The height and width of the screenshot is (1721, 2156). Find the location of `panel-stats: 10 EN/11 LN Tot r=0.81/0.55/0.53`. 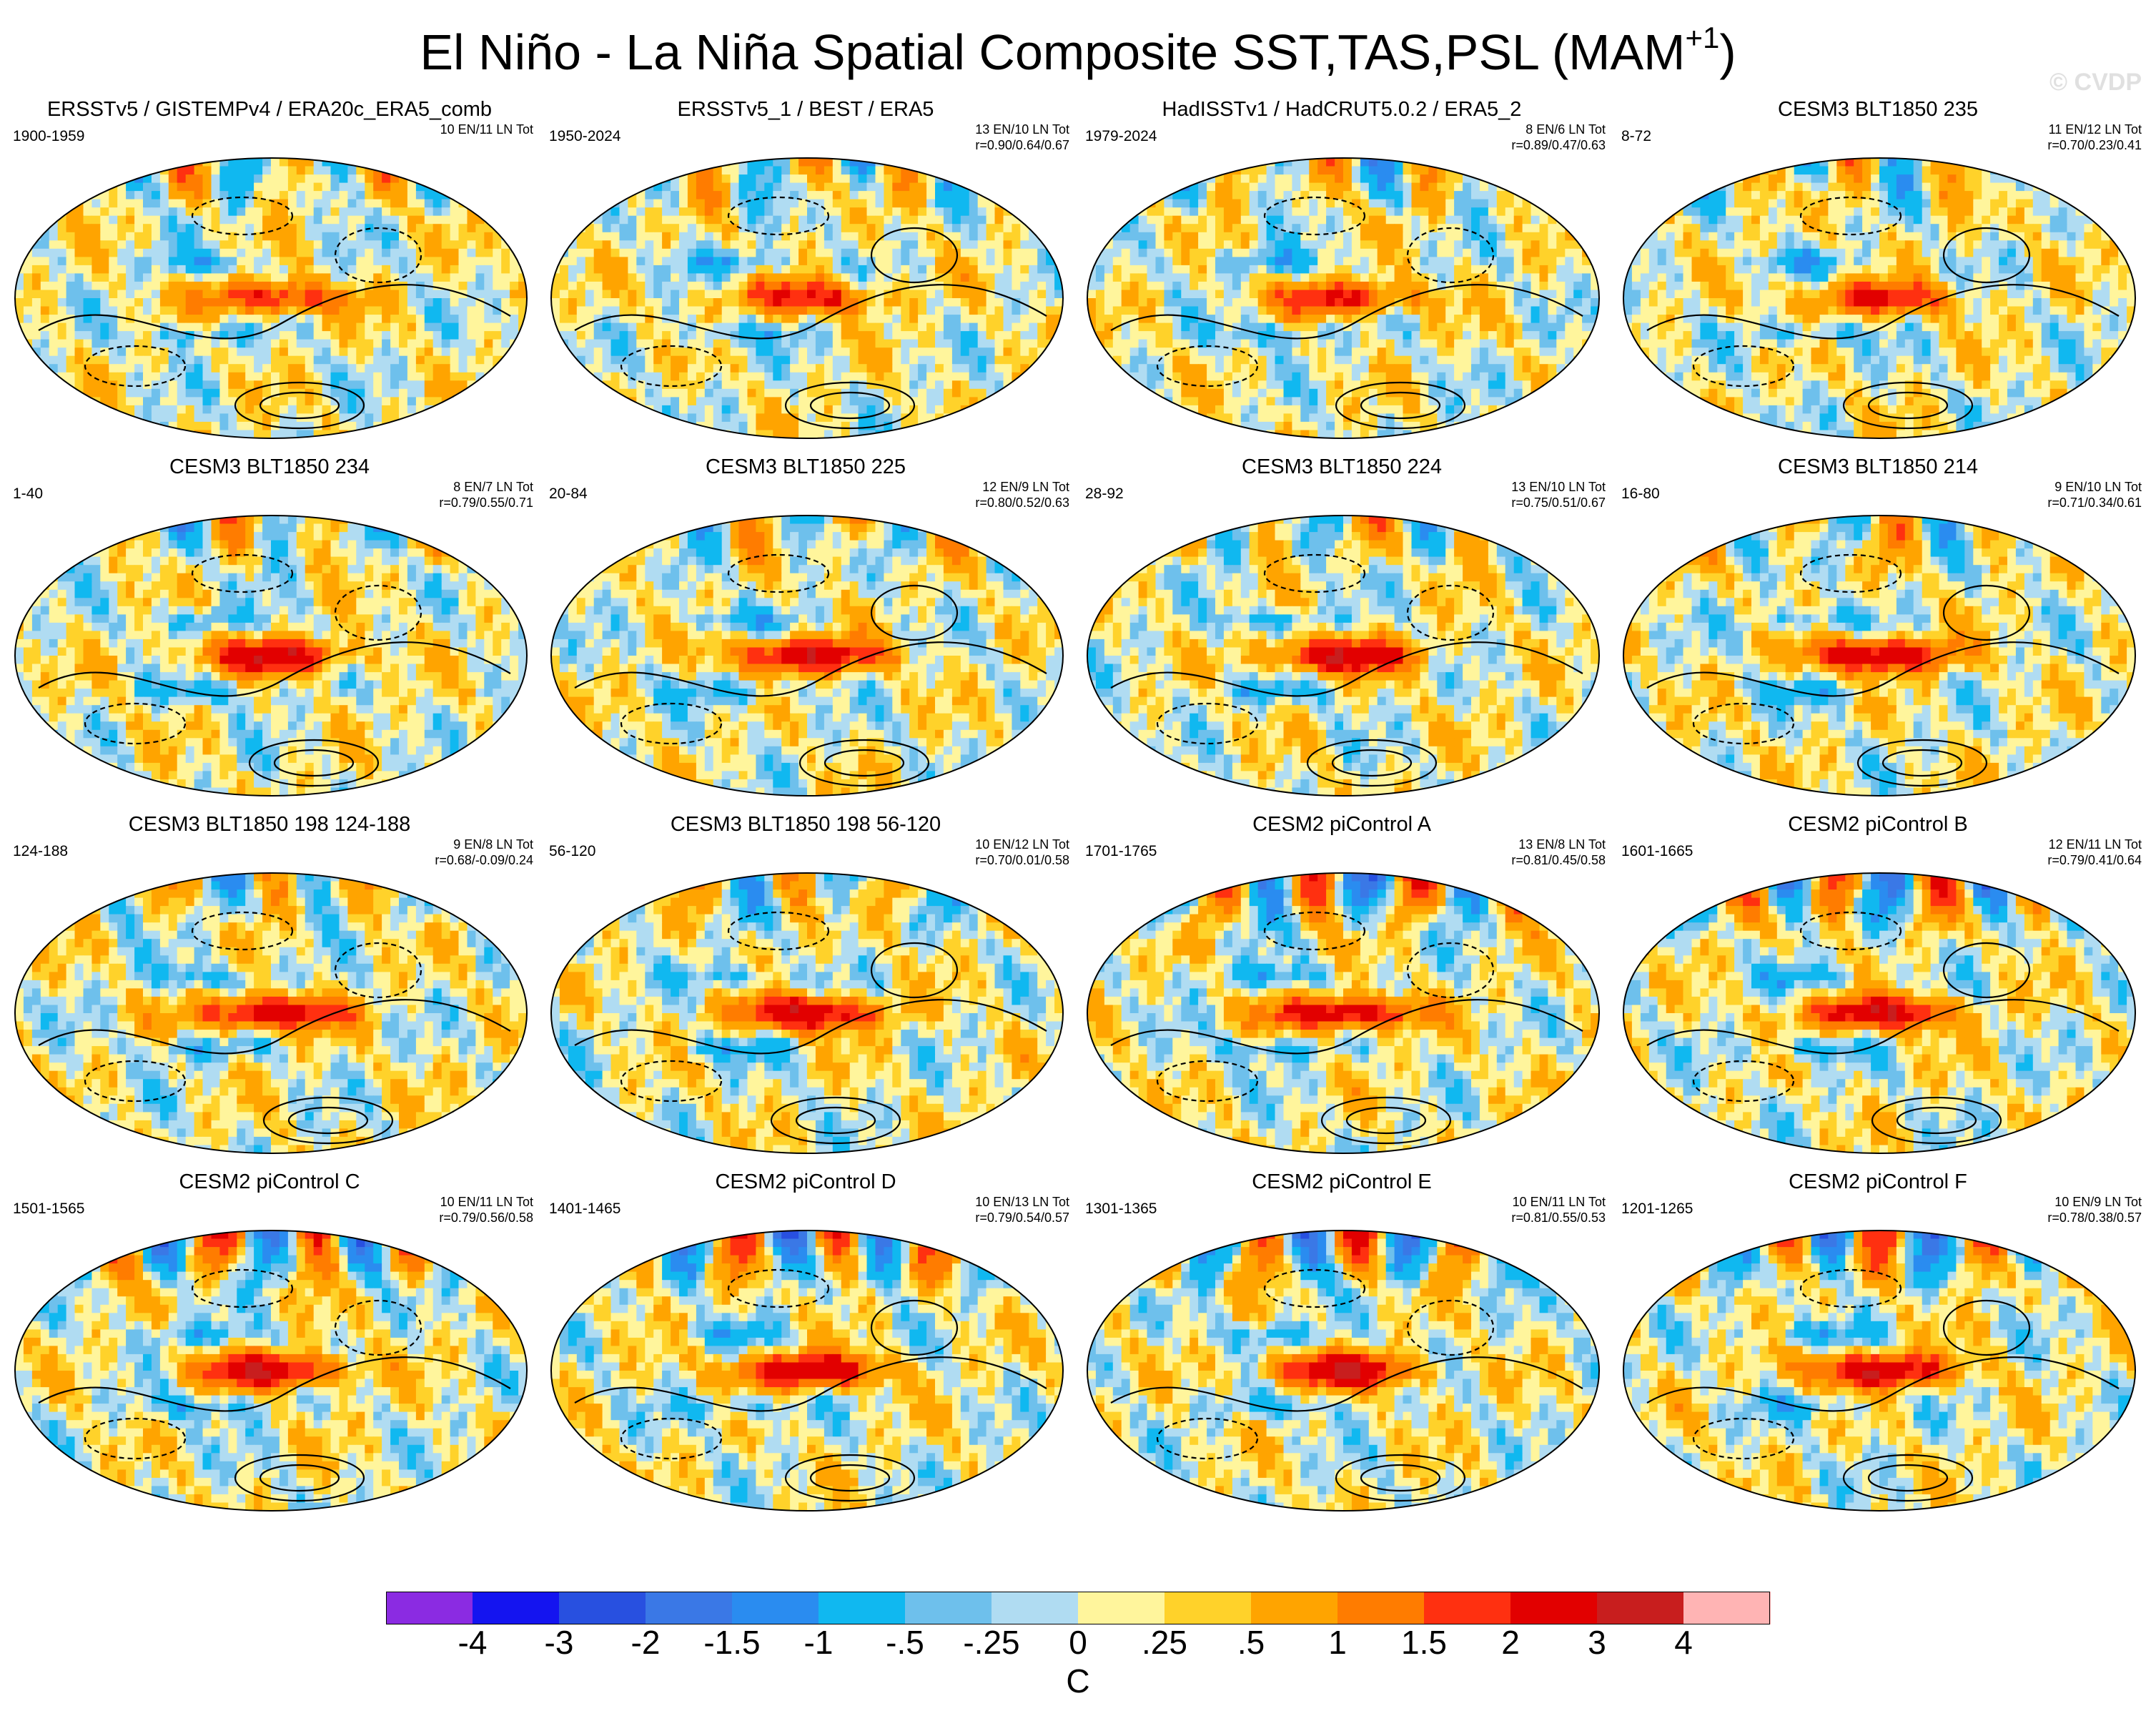

panel-stats: 10 EN/11 LN Tot r=0.81/0.55/0.53 is located at coordinates (1558, 1210).